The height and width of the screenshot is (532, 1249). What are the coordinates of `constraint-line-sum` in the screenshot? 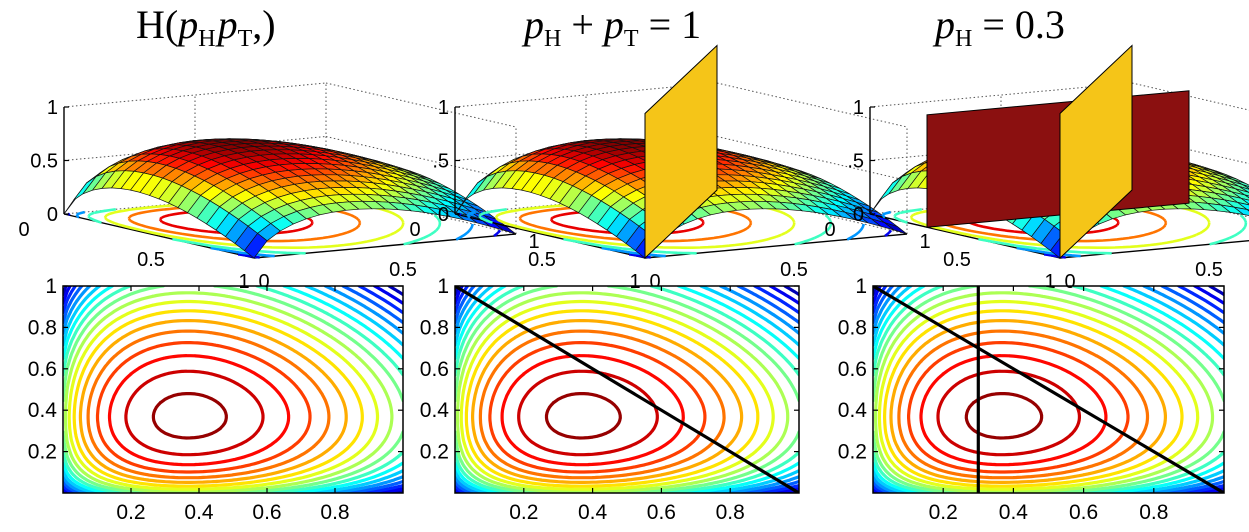 It's located at (627, 389).